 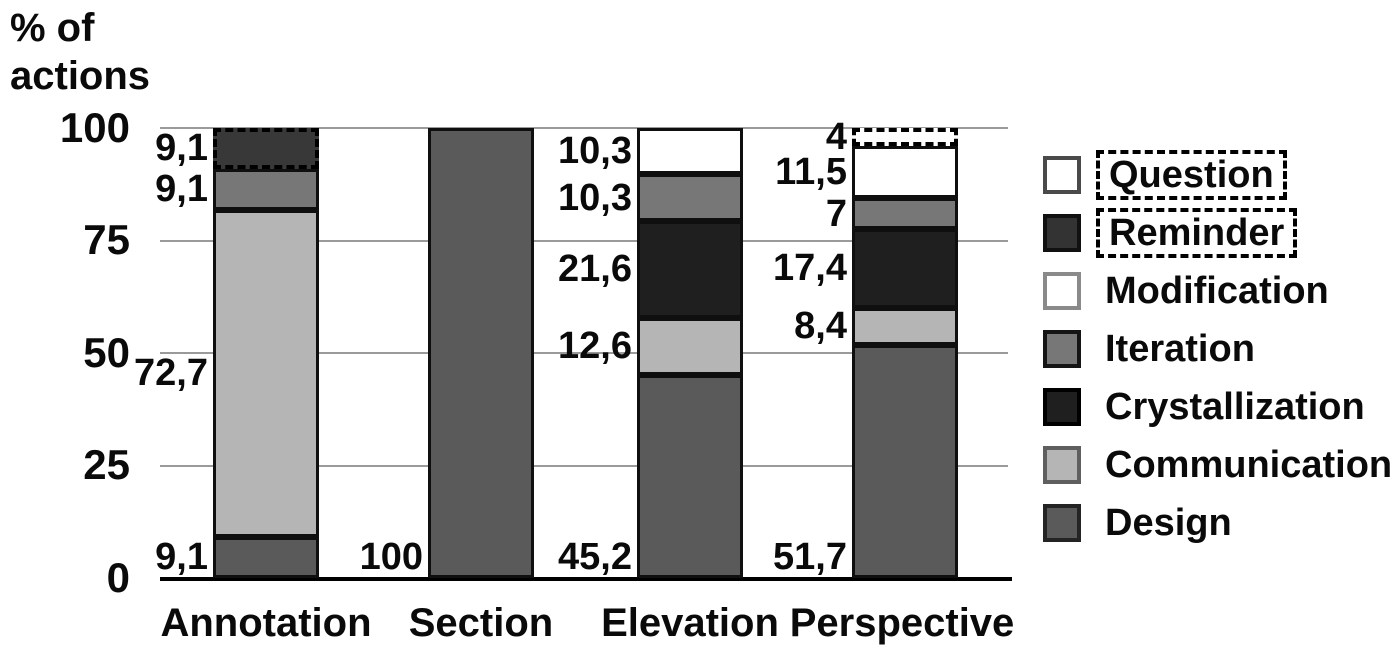 I want to click on legend-item-question: Question, so click(x=1217, y=175).